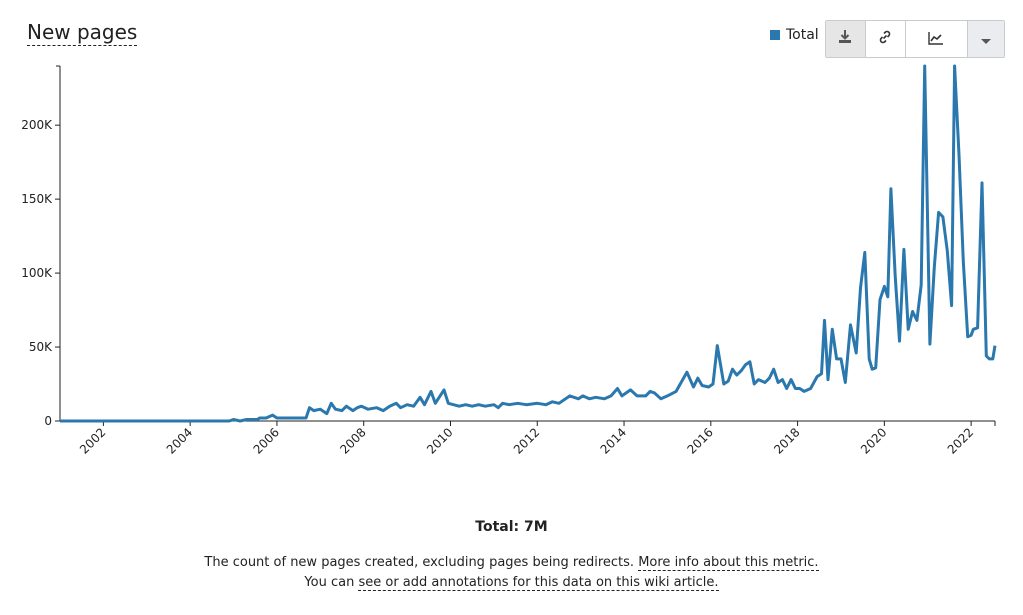 This screenshot has height=615, width=1023. Describe the element at coordinates (511, 527) in the screenshot. I see `total-label: Total: 7M` at that location.